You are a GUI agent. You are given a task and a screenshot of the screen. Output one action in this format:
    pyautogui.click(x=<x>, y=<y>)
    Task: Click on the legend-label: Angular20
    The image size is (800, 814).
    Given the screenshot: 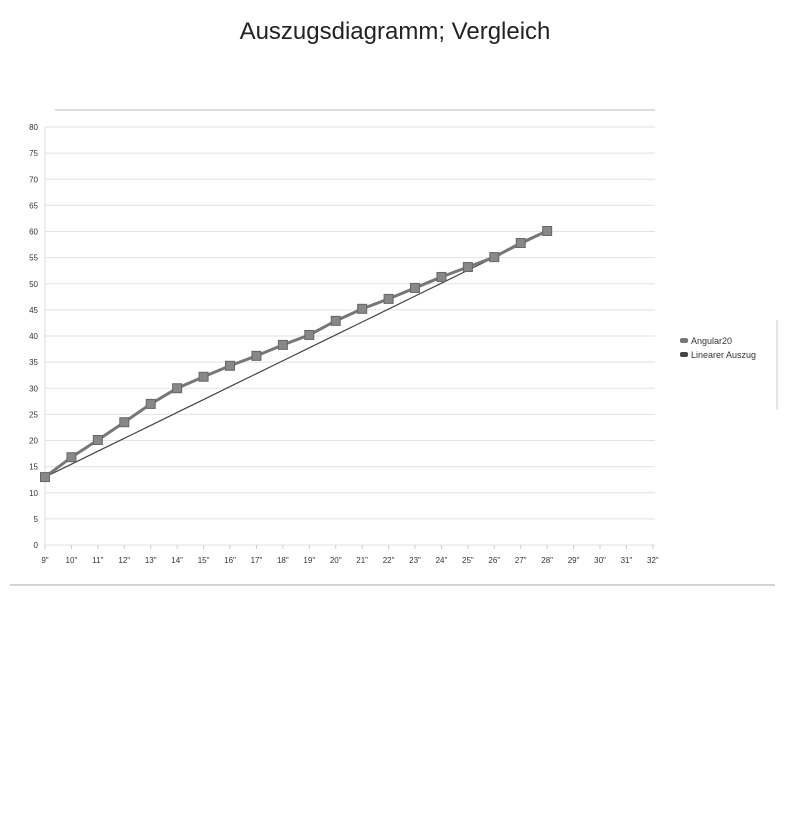 What is the action you would take?
    pyautogui.click(x=711, y=341)
    